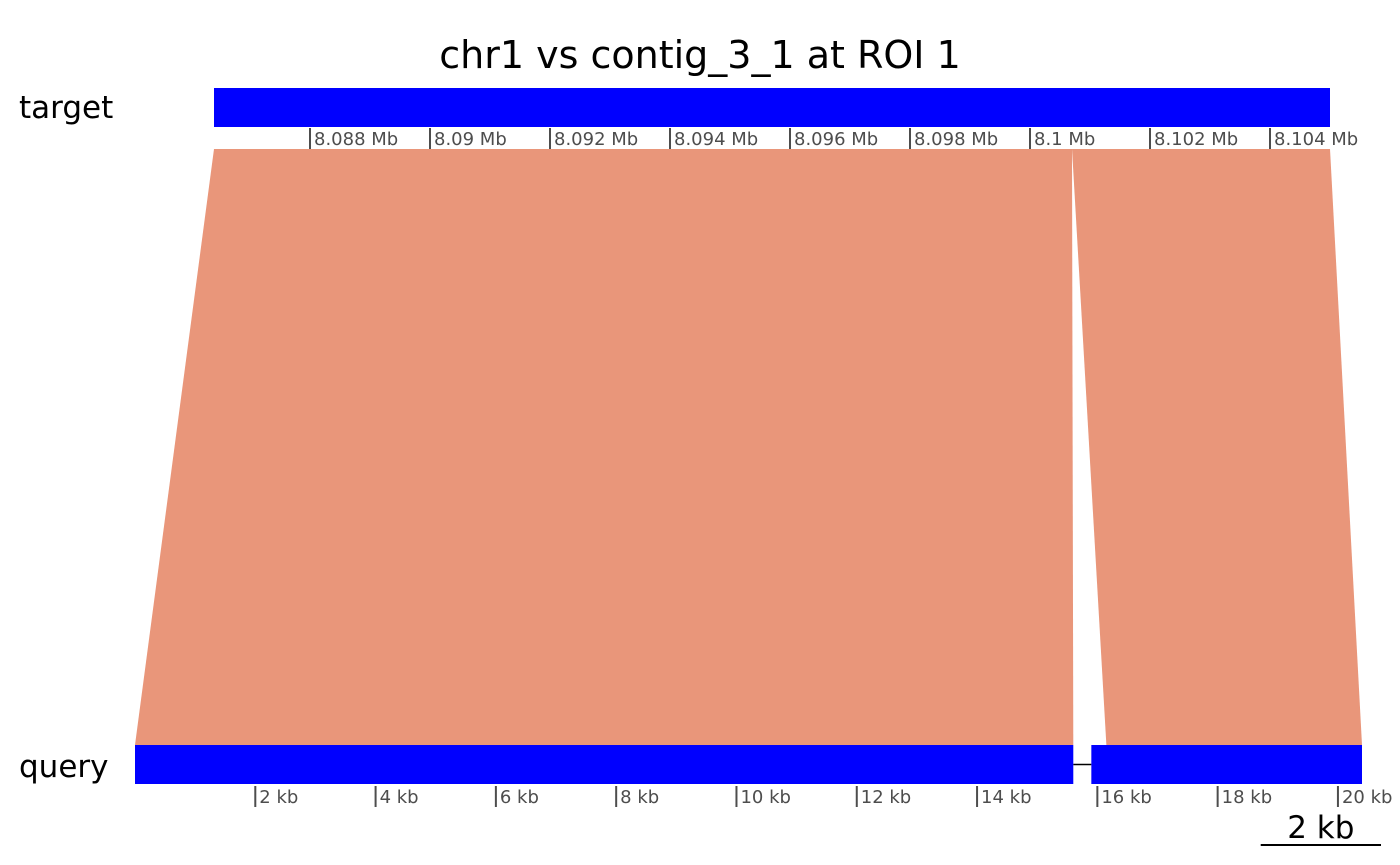 The image size is (1400, 865). What do you see at coordinates (1196, 139) in the screenshot?
I see `target-tick-label-8: 8.102 Mb` at bounding box center [1196, 139].